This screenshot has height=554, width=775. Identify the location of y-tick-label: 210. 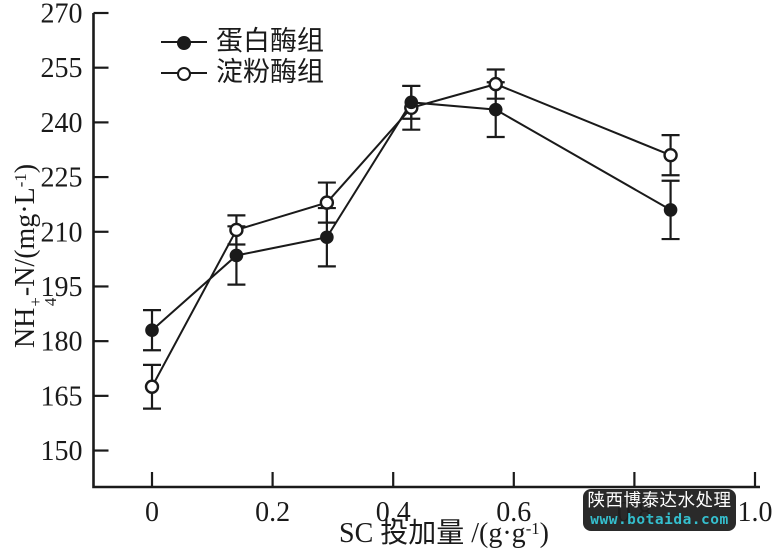
(62, 232).